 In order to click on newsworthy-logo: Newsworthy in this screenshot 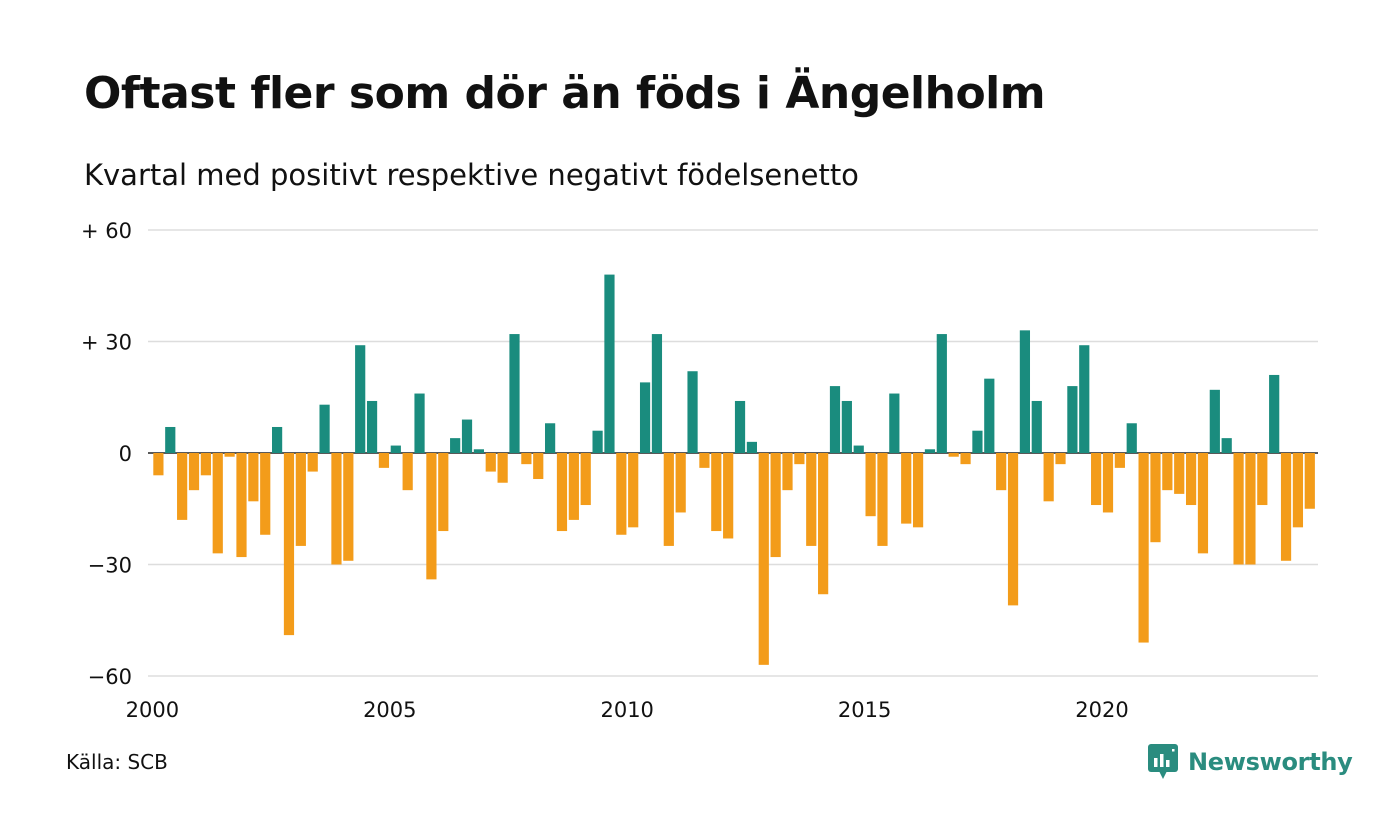, I will do `click(1250, 762)`.